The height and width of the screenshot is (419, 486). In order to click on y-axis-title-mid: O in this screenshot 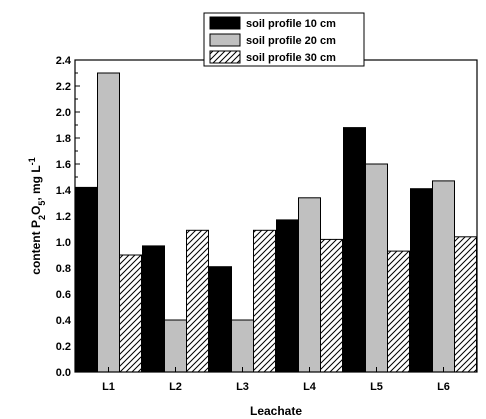, I will do `click(36, 210)`.